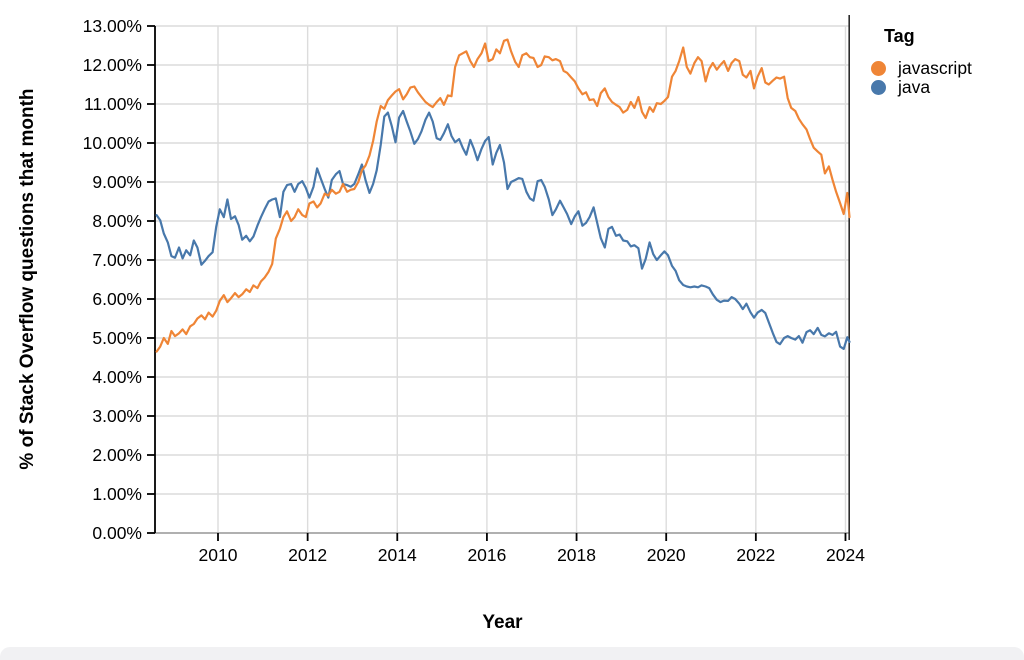 The width and height of the screenshot is (1024, 660). Describe the element at coordinates (218, 555) in the screenshot. I see `x-tick-label: 2010` at that location.